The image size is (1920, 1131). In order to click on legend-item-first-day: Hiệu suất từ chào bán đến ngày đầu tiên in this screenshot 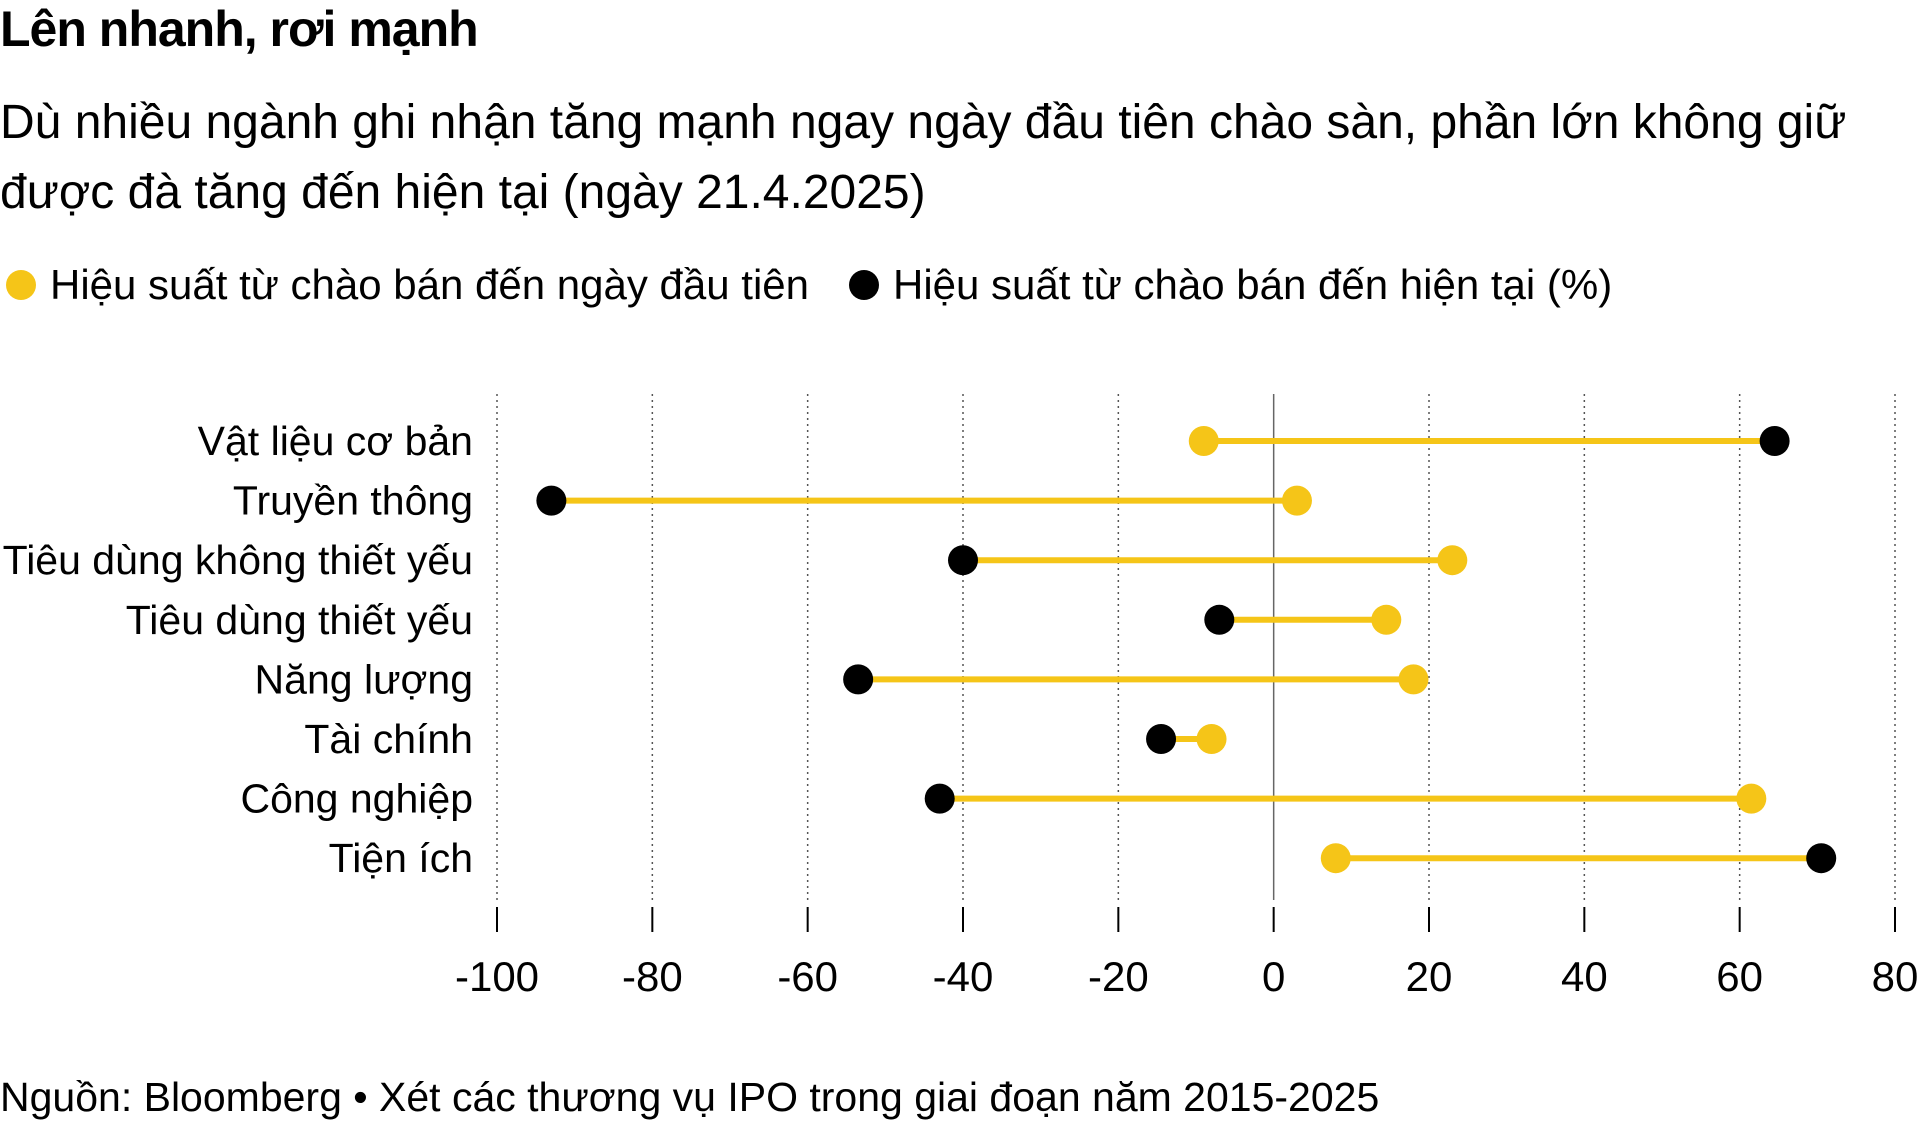, I will do `click(404, 285)`.